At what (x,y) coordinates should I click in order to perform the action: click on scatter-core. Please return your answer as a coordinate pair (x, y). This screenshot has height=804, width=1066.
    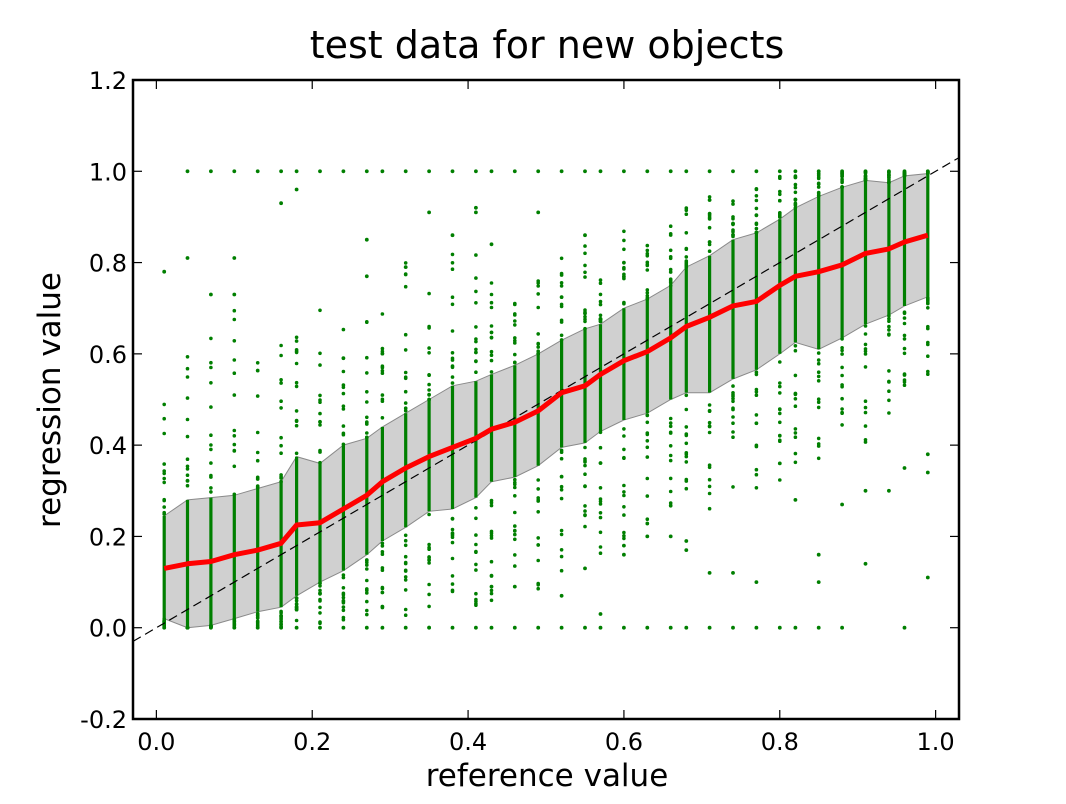
    Looking at the image, I should click on (928, 235).